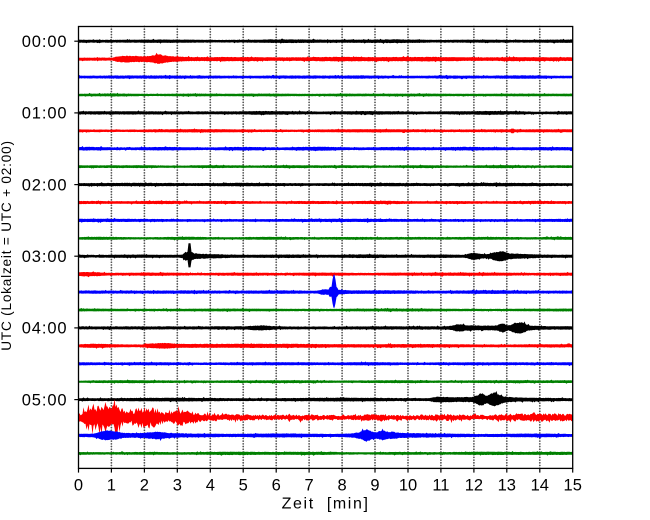 The image size is (650, 520). I want to click on svg-text: 11, so click(440, 485).